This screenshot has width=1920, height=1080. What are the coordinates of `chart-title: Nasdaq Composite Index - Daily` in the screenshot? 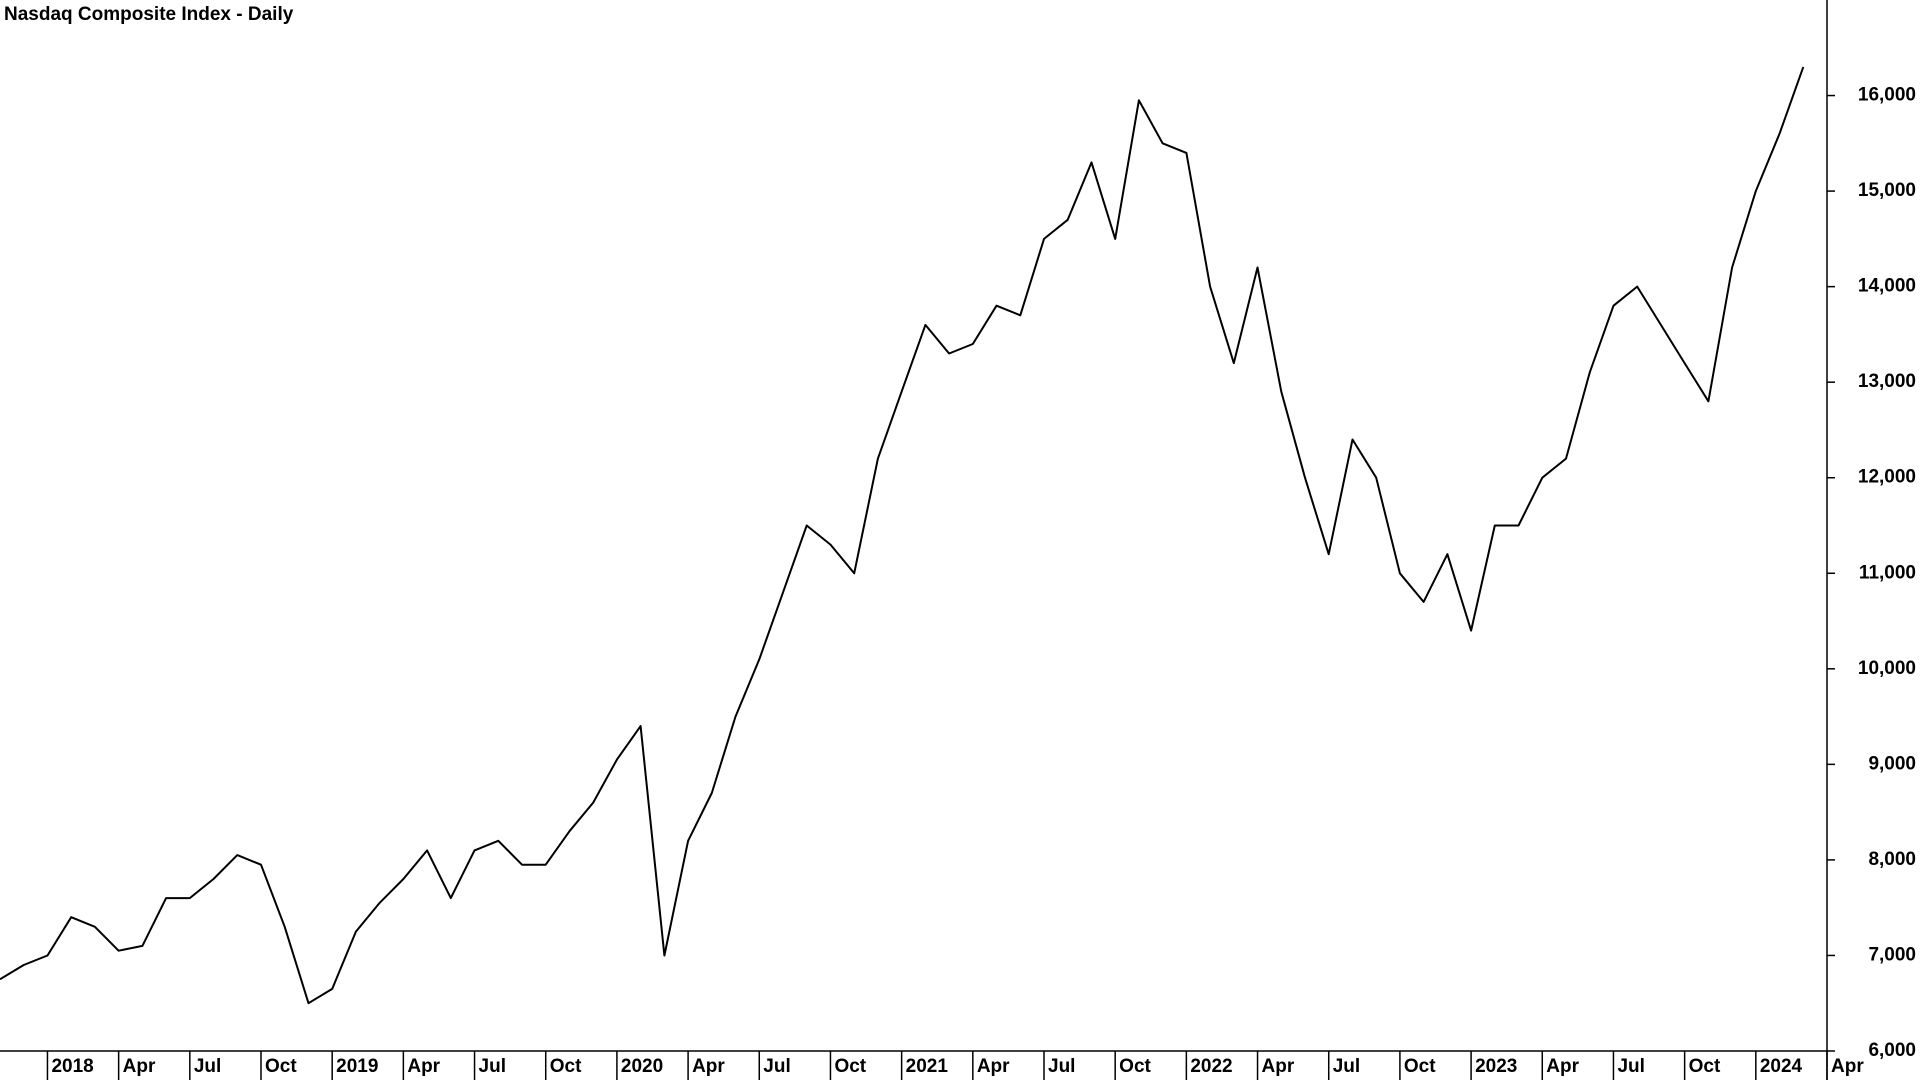 It's located at (149, 14).